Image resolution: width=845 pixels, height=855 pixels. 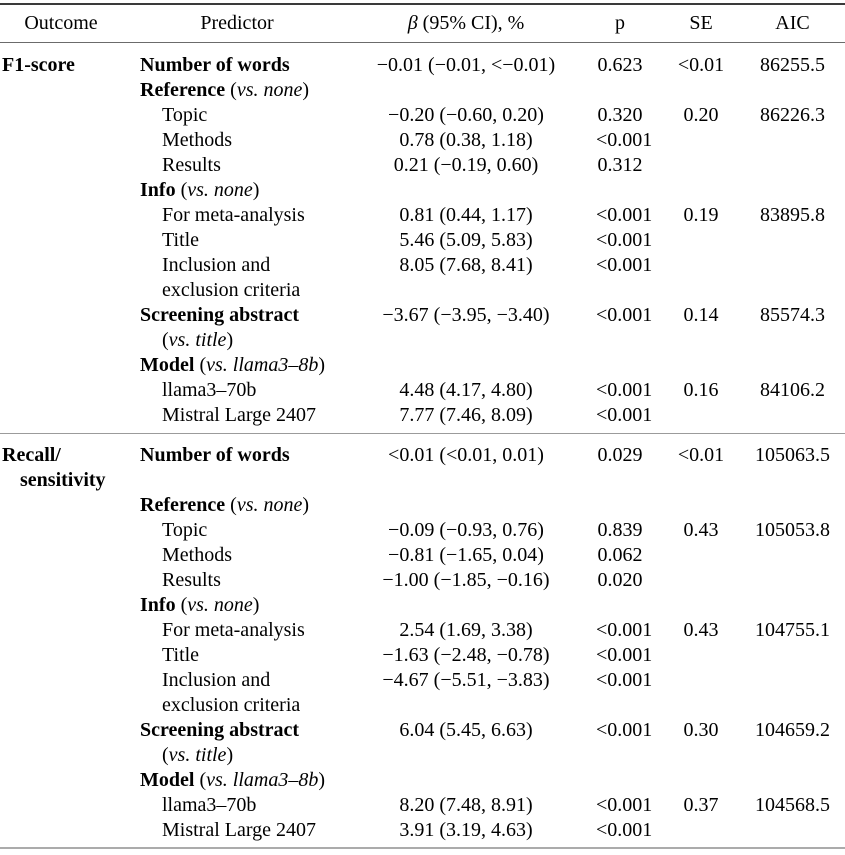 What do you see at coordinates (620, 23) in the screenshot?
I see `column-header-p: p` at bounding box center [620, 23].